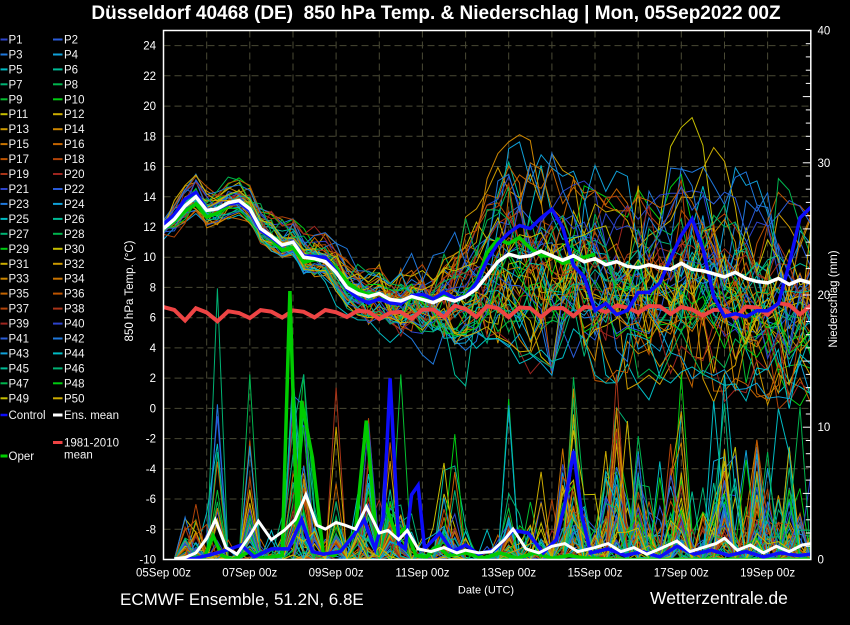 This screenshot has height=625, width=850. Describe the element at coordinates (22, 457) in the screenshot. I see `svg-text: Oper` at that location.